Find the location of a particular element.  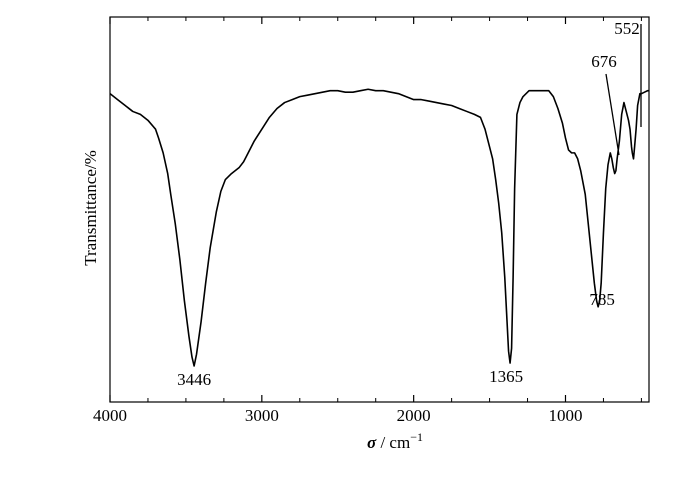

x-tick-label: 1000 is located at coordinates (565, 415).